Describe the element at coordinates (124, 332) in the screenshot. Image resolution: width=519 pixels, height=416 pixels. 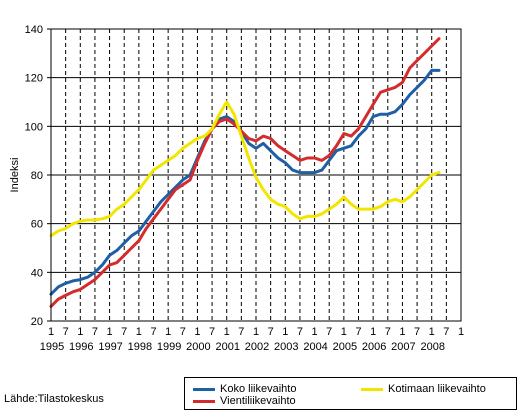
I see `x-tick-label-5: 7` at that location.